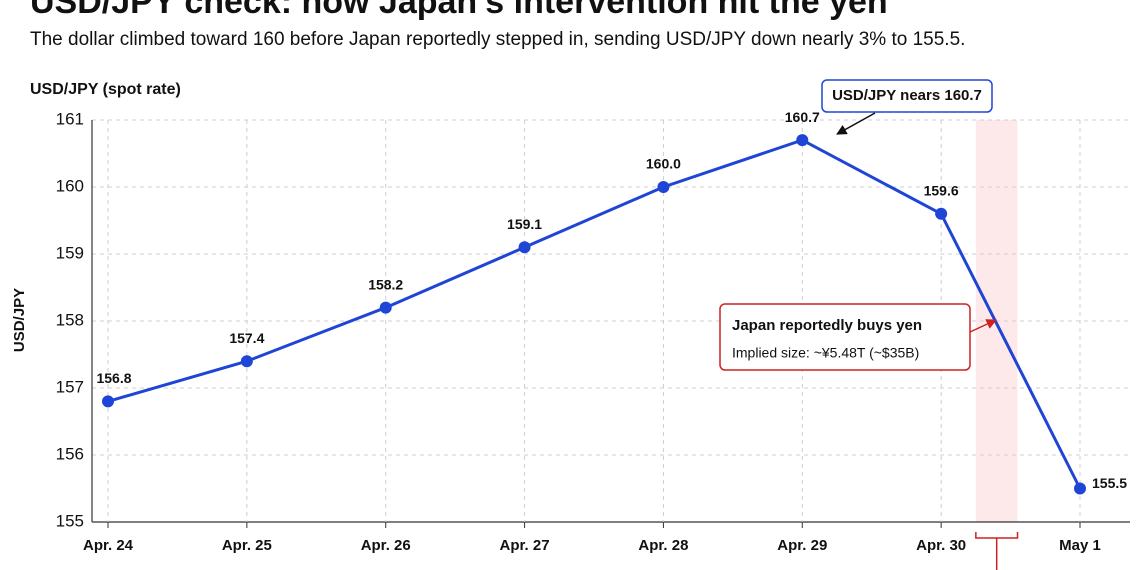 This screenshot has width=1140, height=570. What do you see at coordinates (70, 252) in the screenshot?
I see `y-tick-label: 159` at bounding box center [70, 252].